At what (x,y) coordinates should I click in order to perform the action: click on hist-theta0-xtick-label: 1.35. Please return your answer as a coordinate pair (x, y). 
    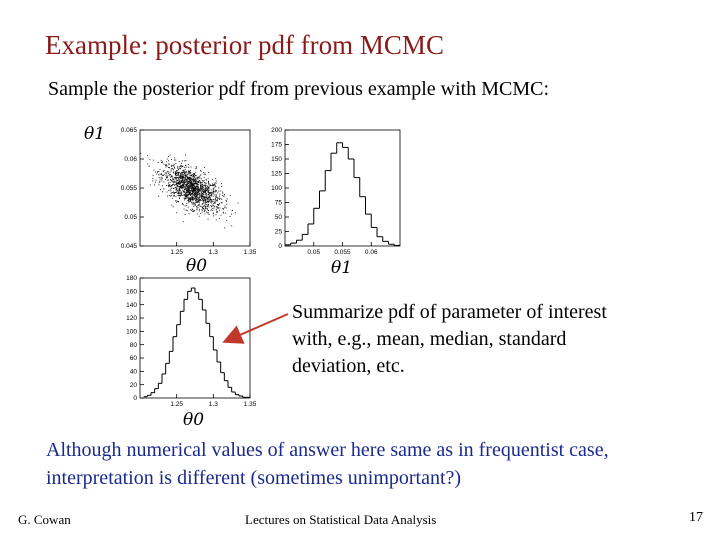
    Looking at the image, I should click on (250, 404).